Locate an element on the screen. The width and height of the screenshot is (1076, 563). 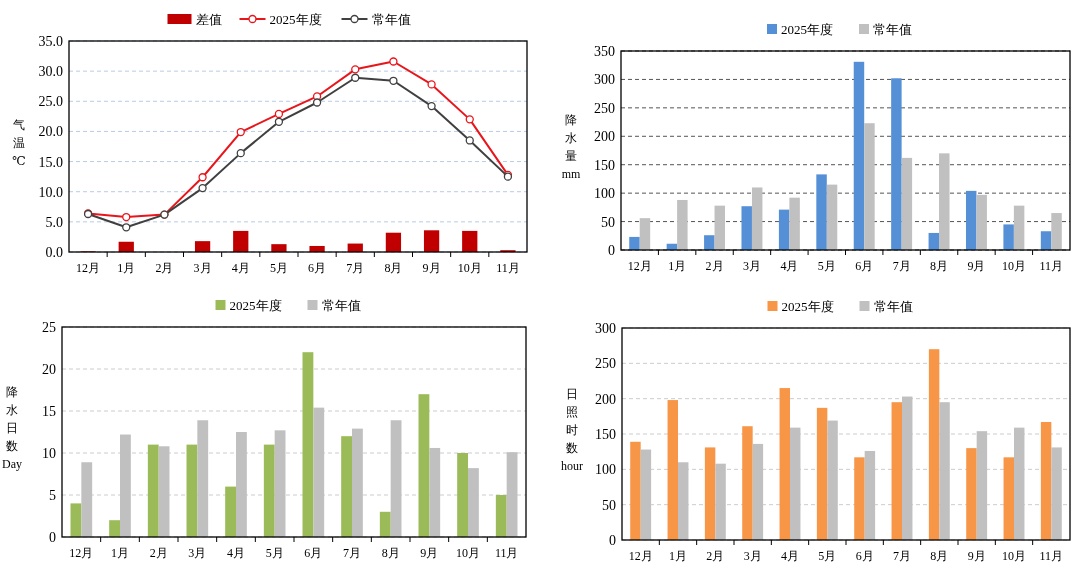
y-tick-label: 350 is located at coordinates (604, 51).